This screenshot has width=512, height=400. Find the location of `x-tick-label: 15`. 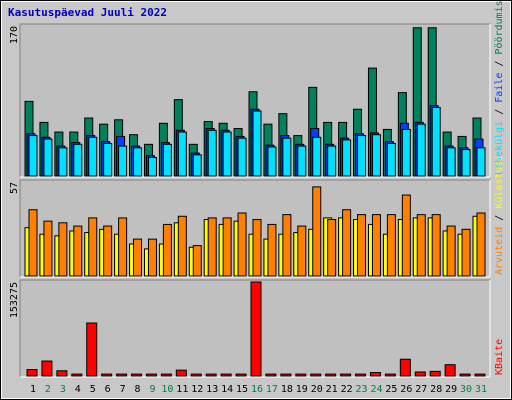

x-tick-label: 15 is located at coordinates (242, 389).